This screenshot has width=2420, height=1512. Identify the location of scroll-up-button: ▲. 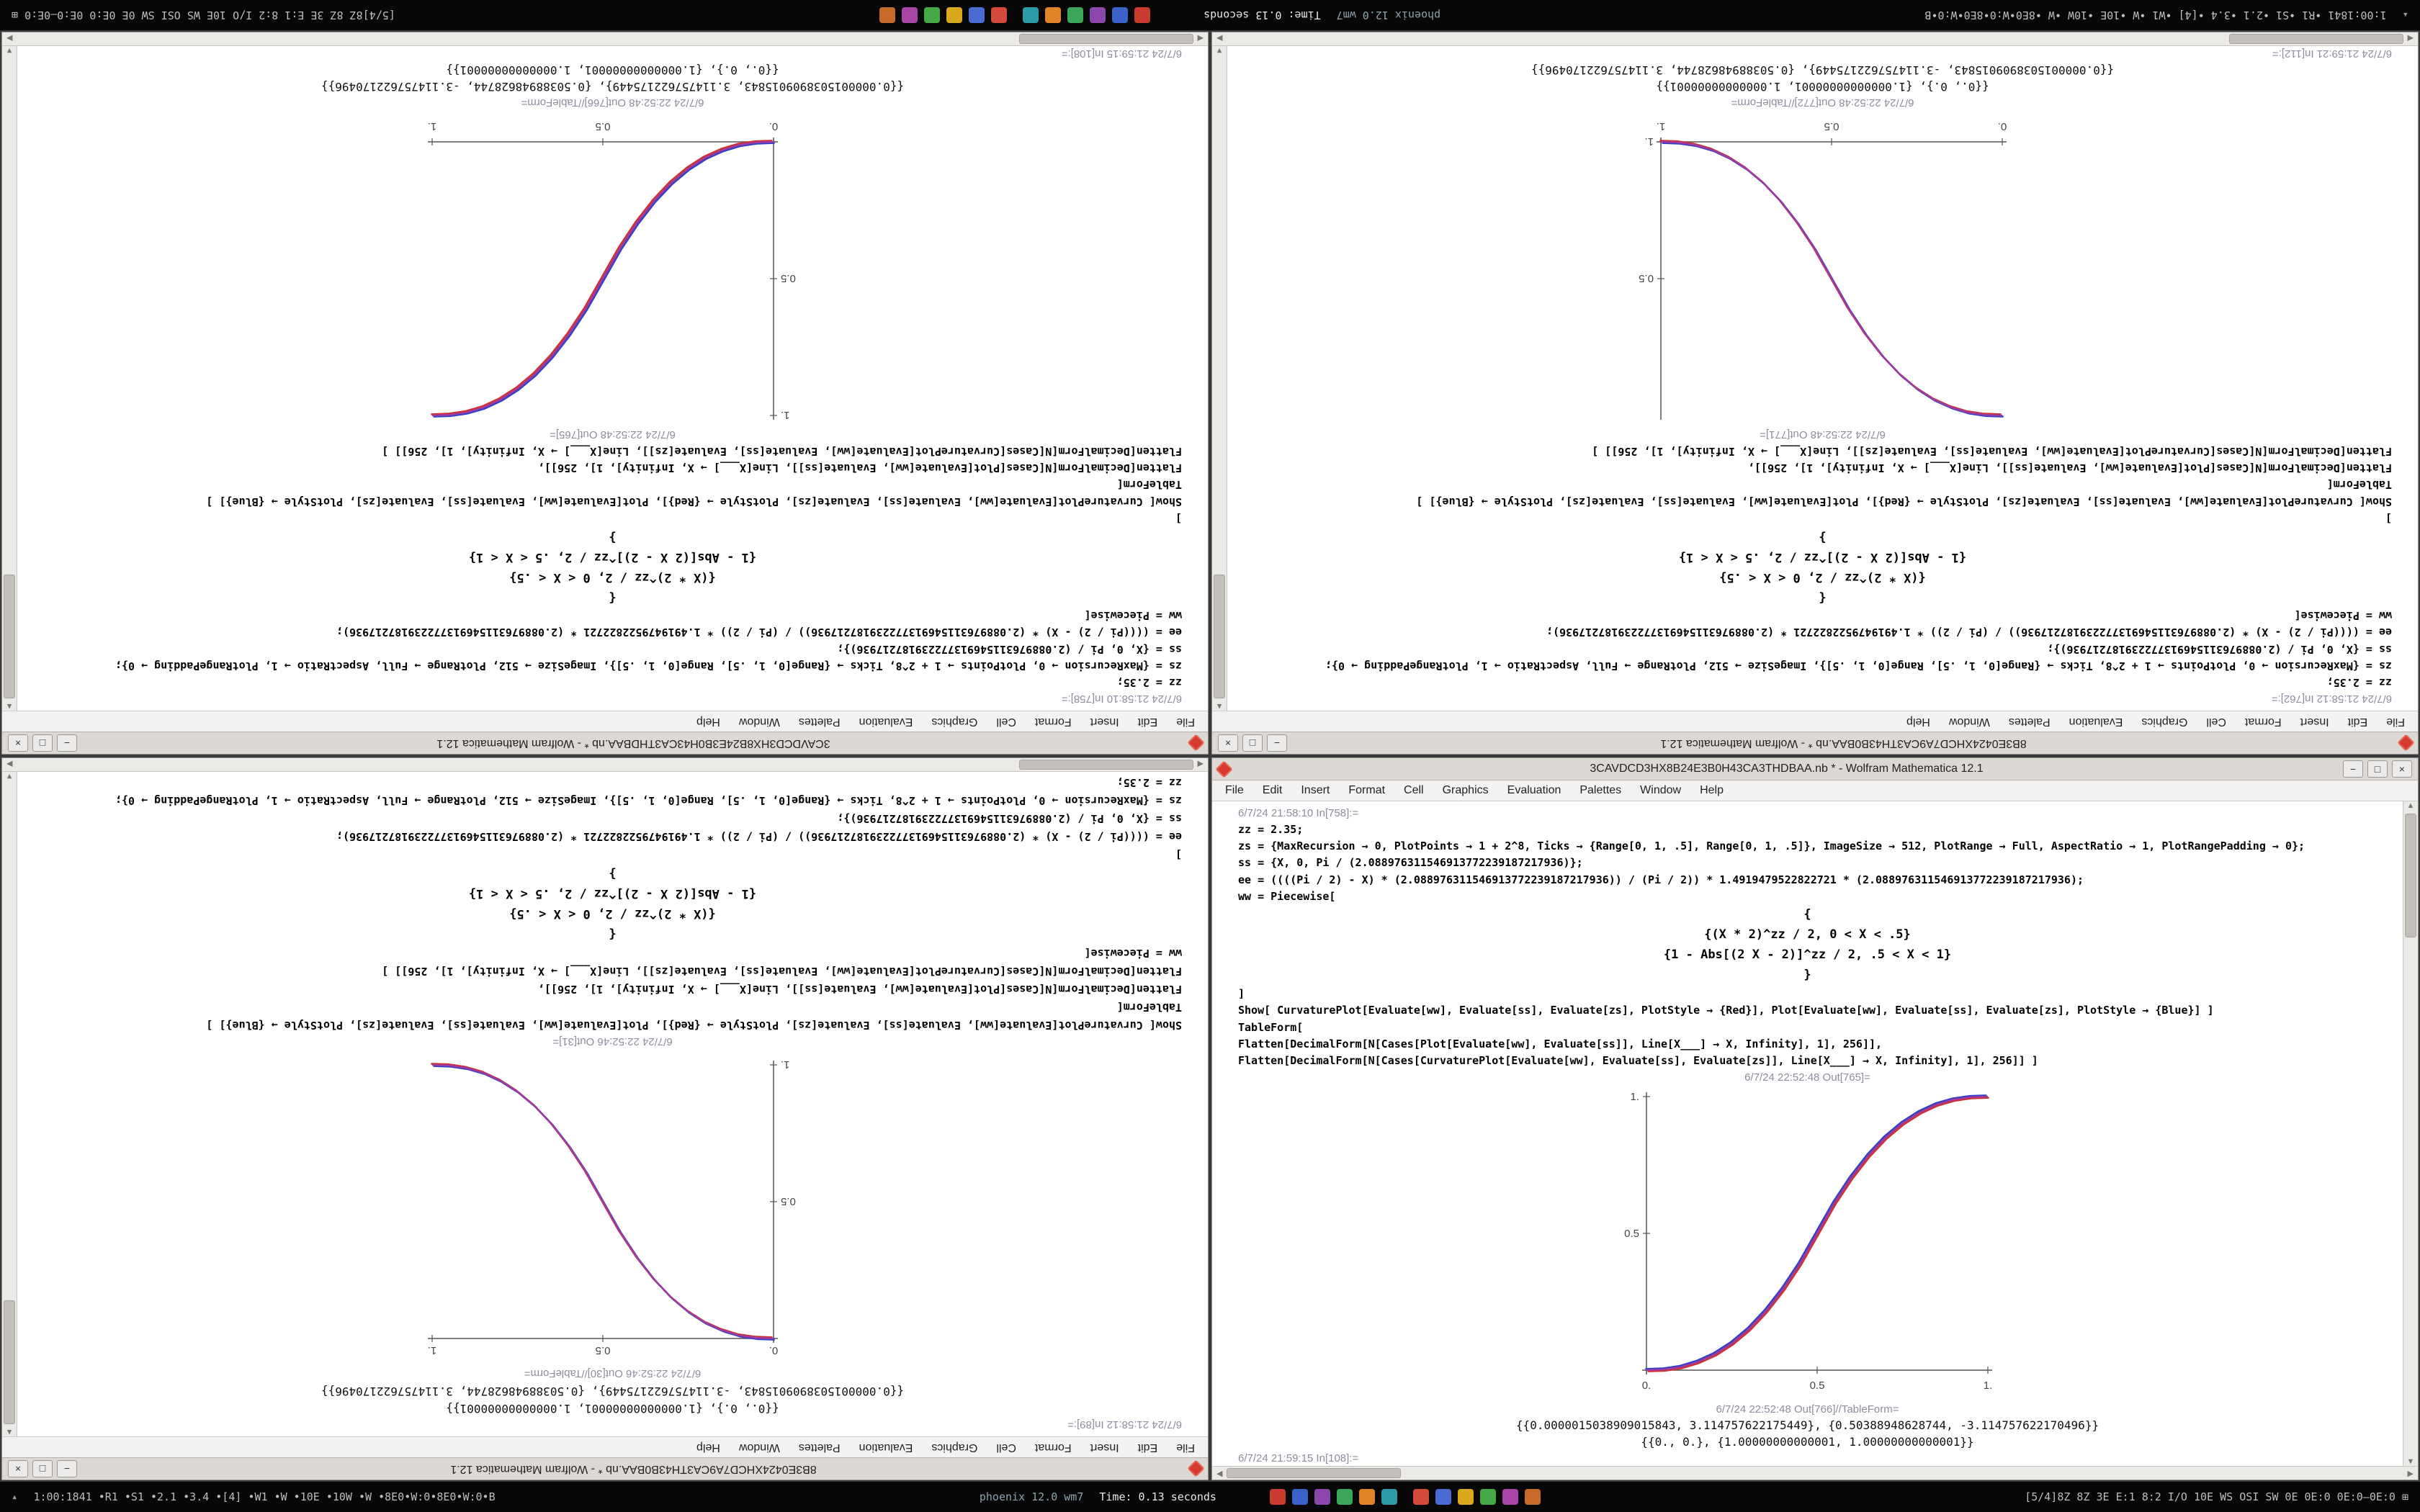
(9, 1432).